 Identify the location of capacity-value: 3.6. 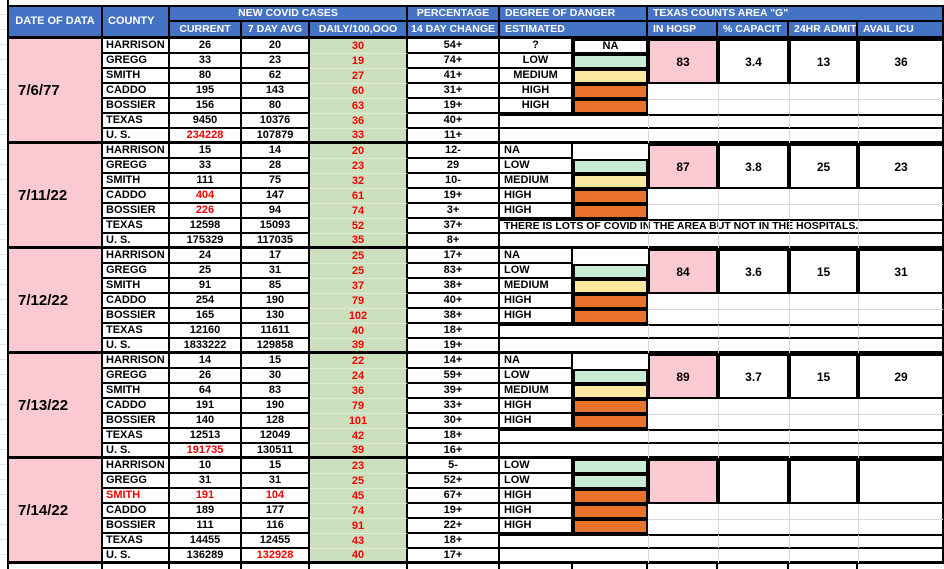
(753, 271).